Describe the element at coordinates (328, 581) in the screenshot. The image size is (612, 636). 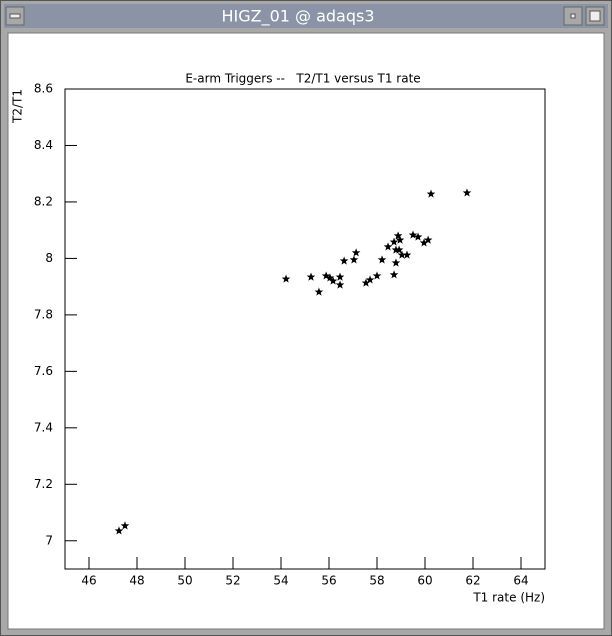
I see `x-tick-label: 56` at that location.